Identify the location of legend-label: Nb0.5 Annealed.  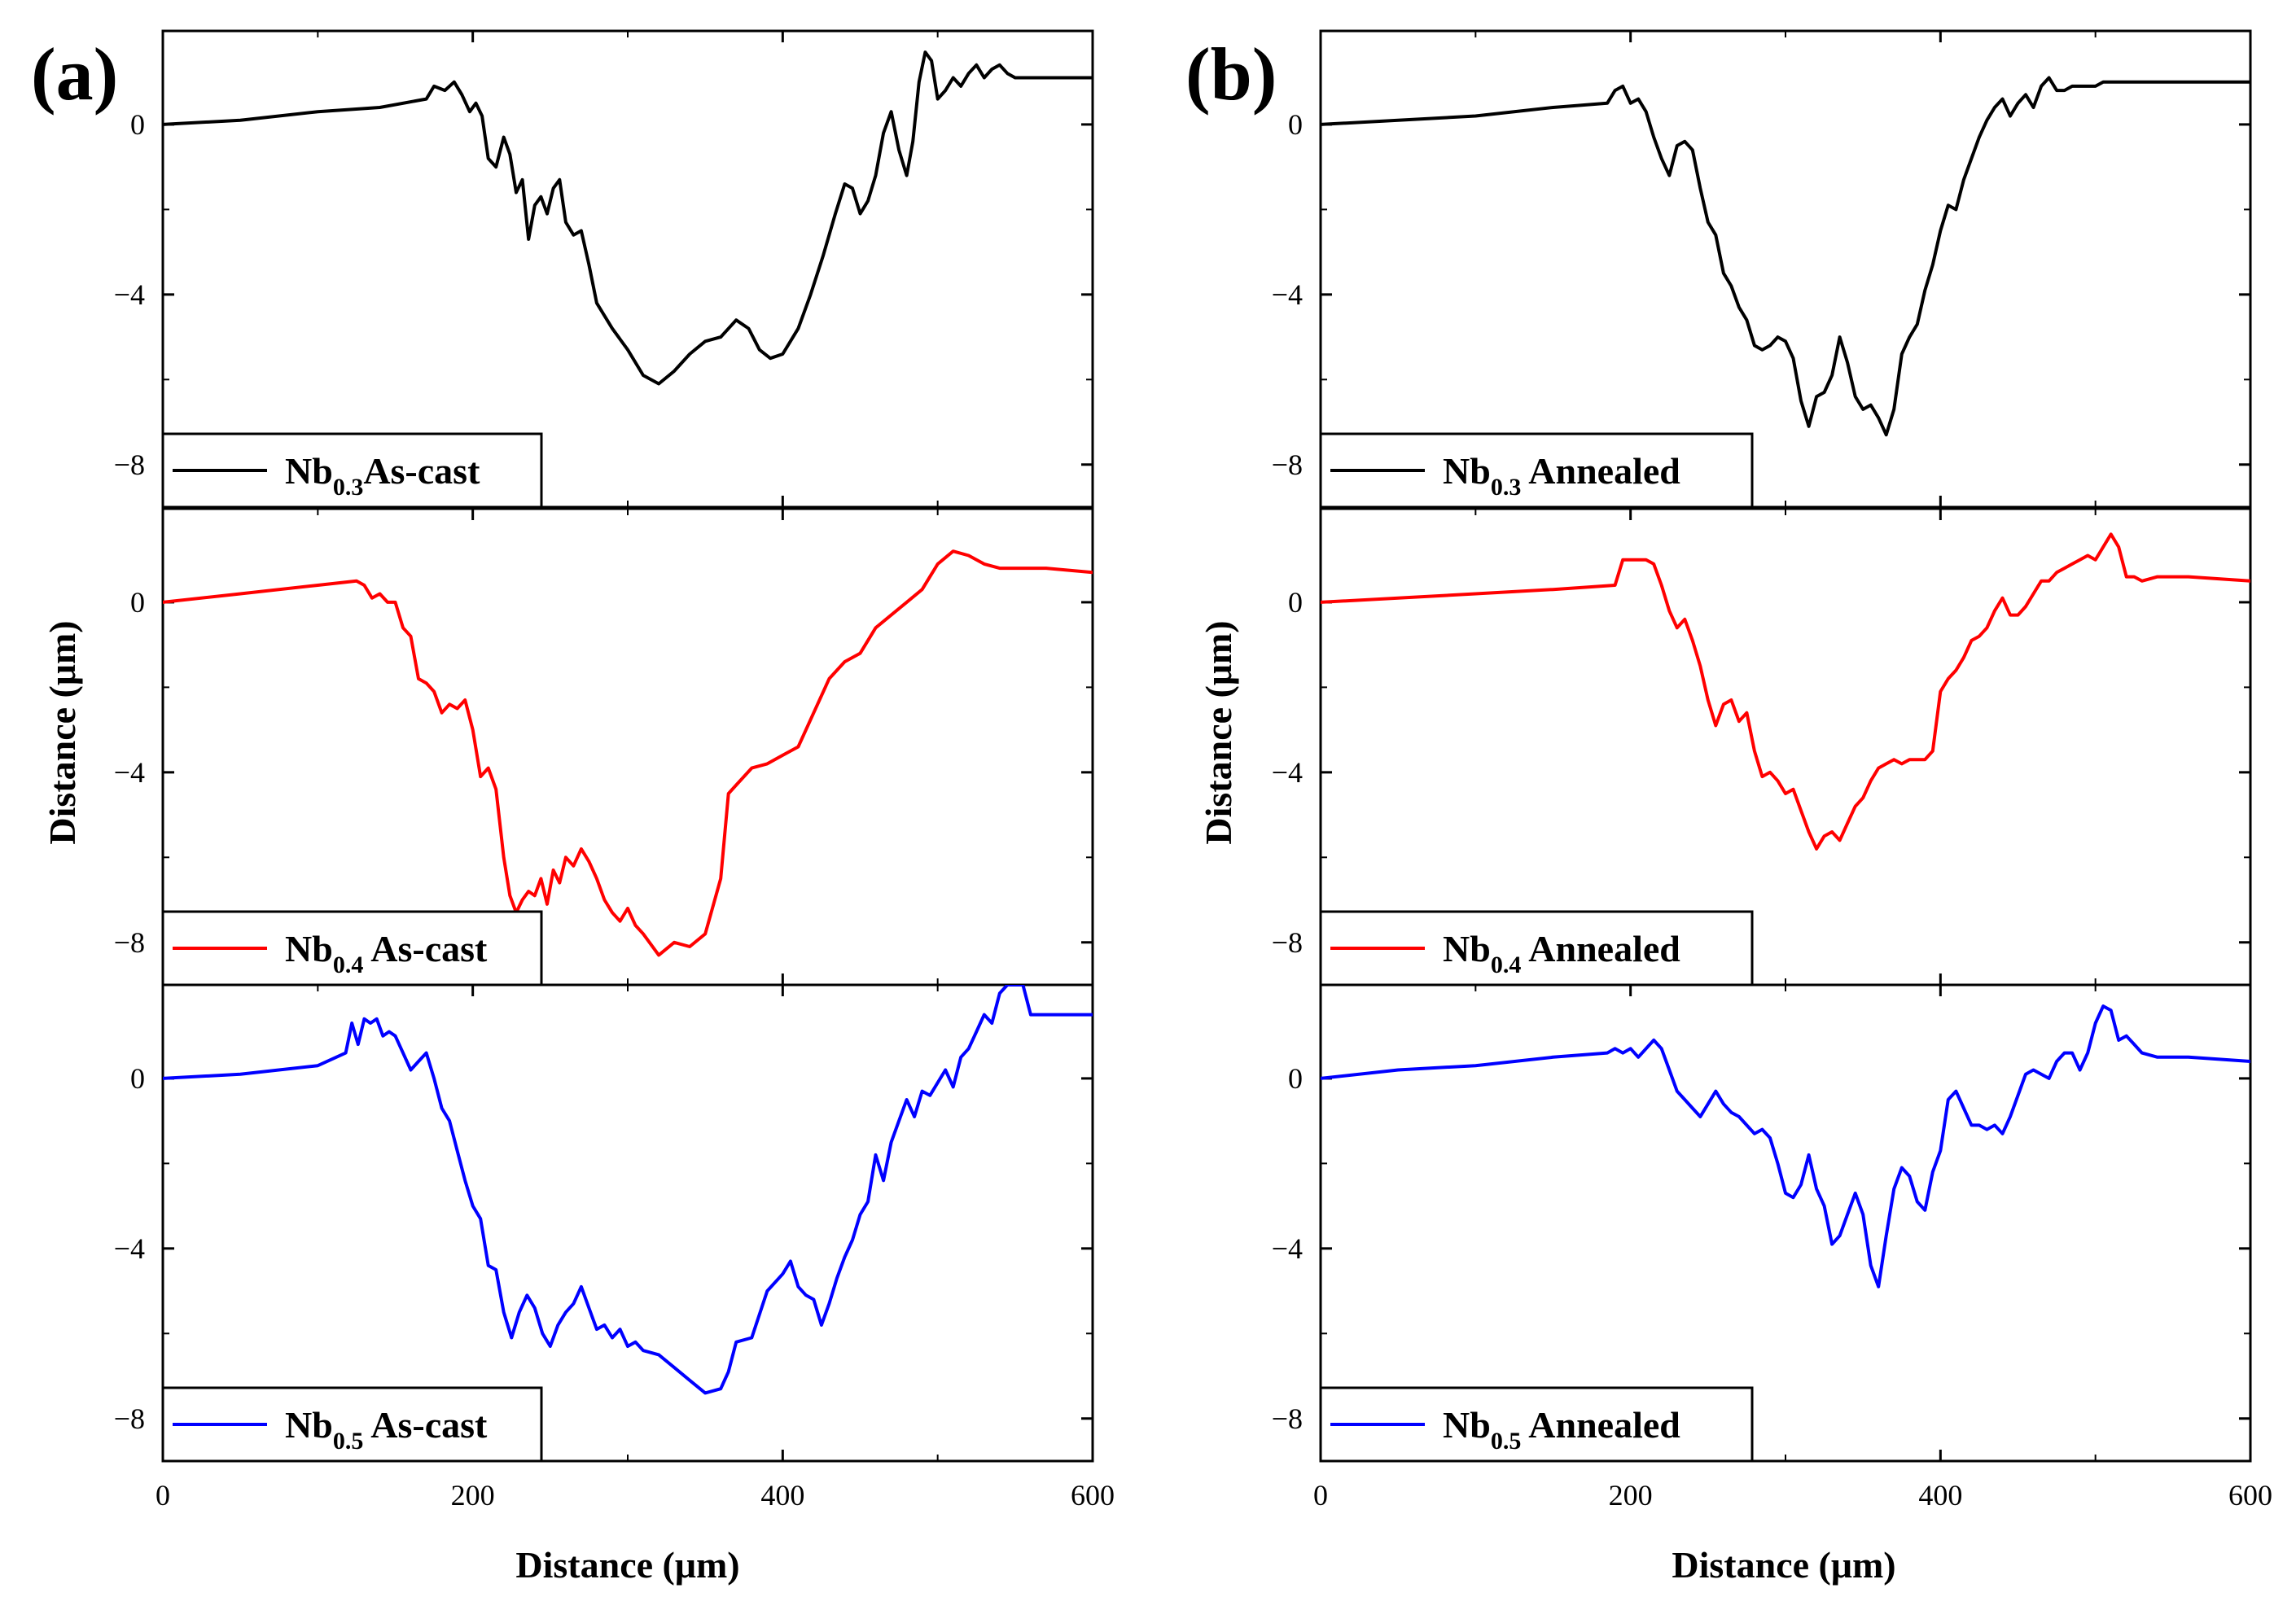
(1561, 1429).